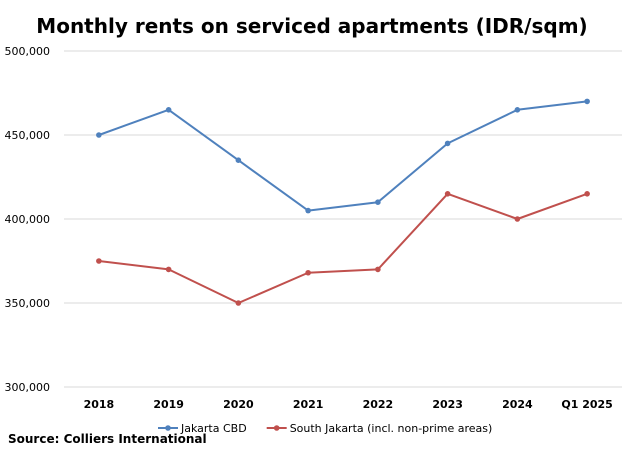  What do you see at coordinates (517, 404) in the screenshot?
I see `x-tick-label: 2024` at bounding box center [517, 404].